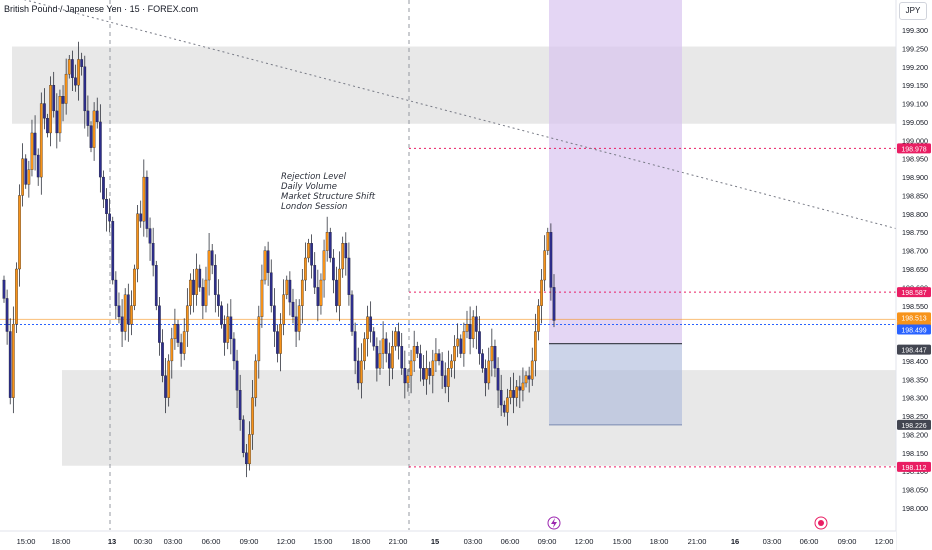 The height and width of the screenshot is (550, 932). I want to click on economic-event-icon, so click(821, 523).